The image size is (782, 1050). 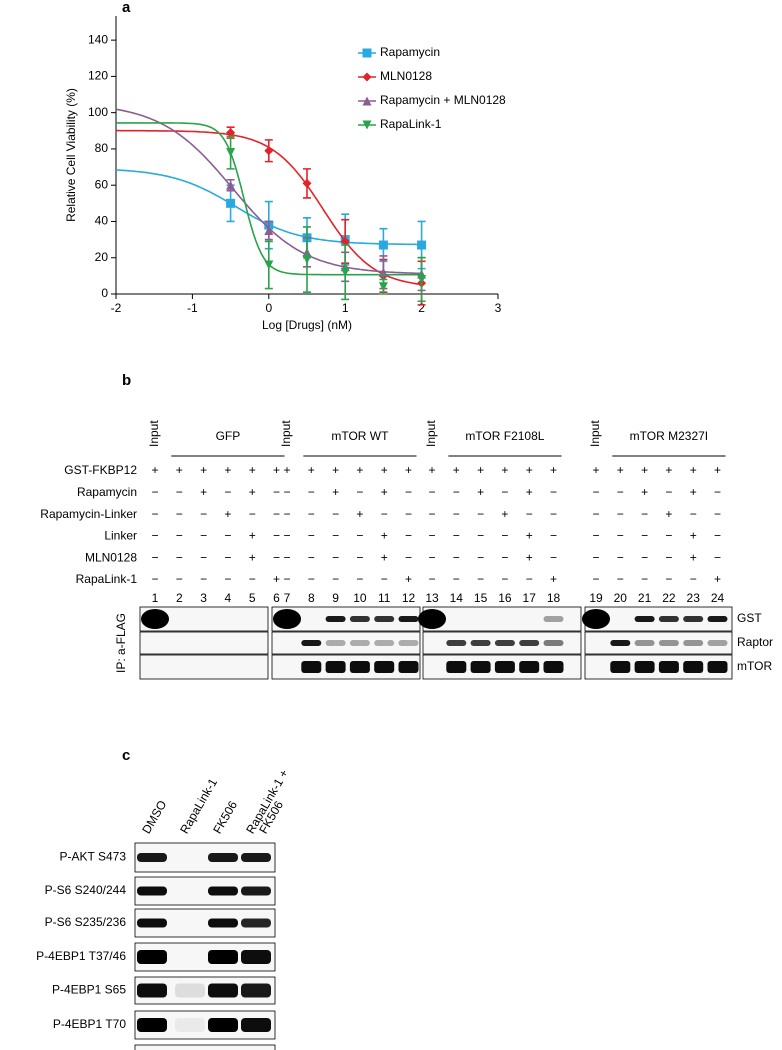 What do you see at coordinates (179, 598) in the screenshot?
I see `lane-number: 2` at bounding box center [179, 598].